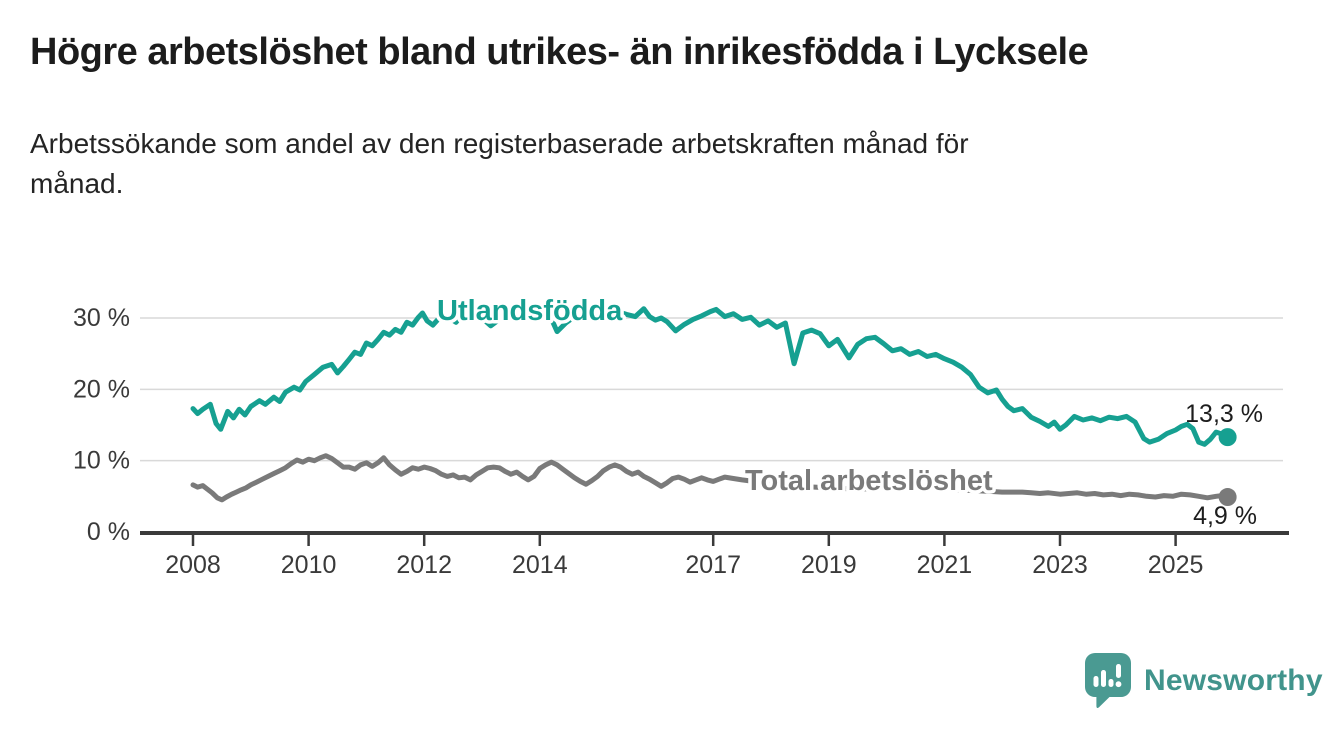  What do you see at coordinates (424, 565) in the screenshot?
I see `x-axis-label-2012: 2012` at bounding box center [424, 565].